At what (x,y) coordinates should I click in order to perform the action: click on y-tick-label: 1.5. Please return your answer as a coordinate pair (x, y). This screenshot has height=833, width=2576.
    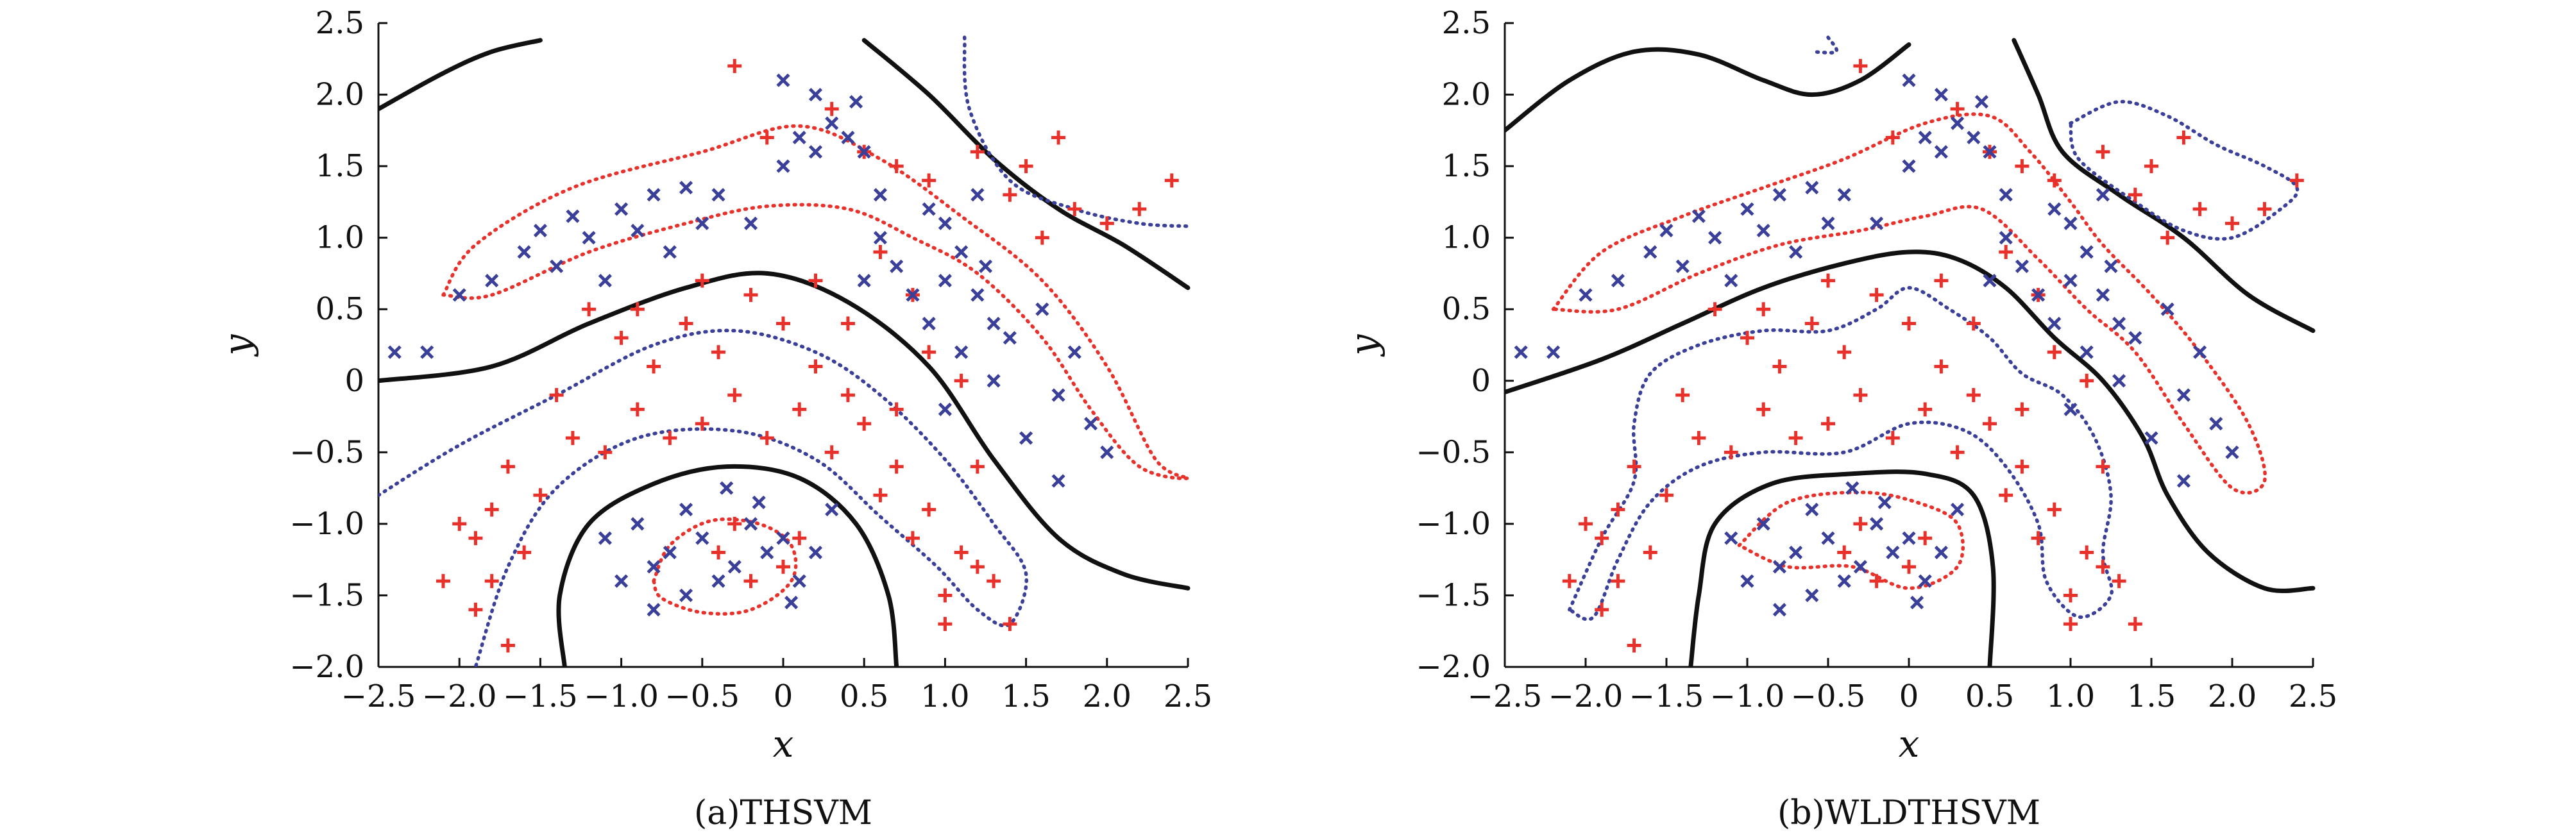
    Looking at the image, I should click on (340, 166).